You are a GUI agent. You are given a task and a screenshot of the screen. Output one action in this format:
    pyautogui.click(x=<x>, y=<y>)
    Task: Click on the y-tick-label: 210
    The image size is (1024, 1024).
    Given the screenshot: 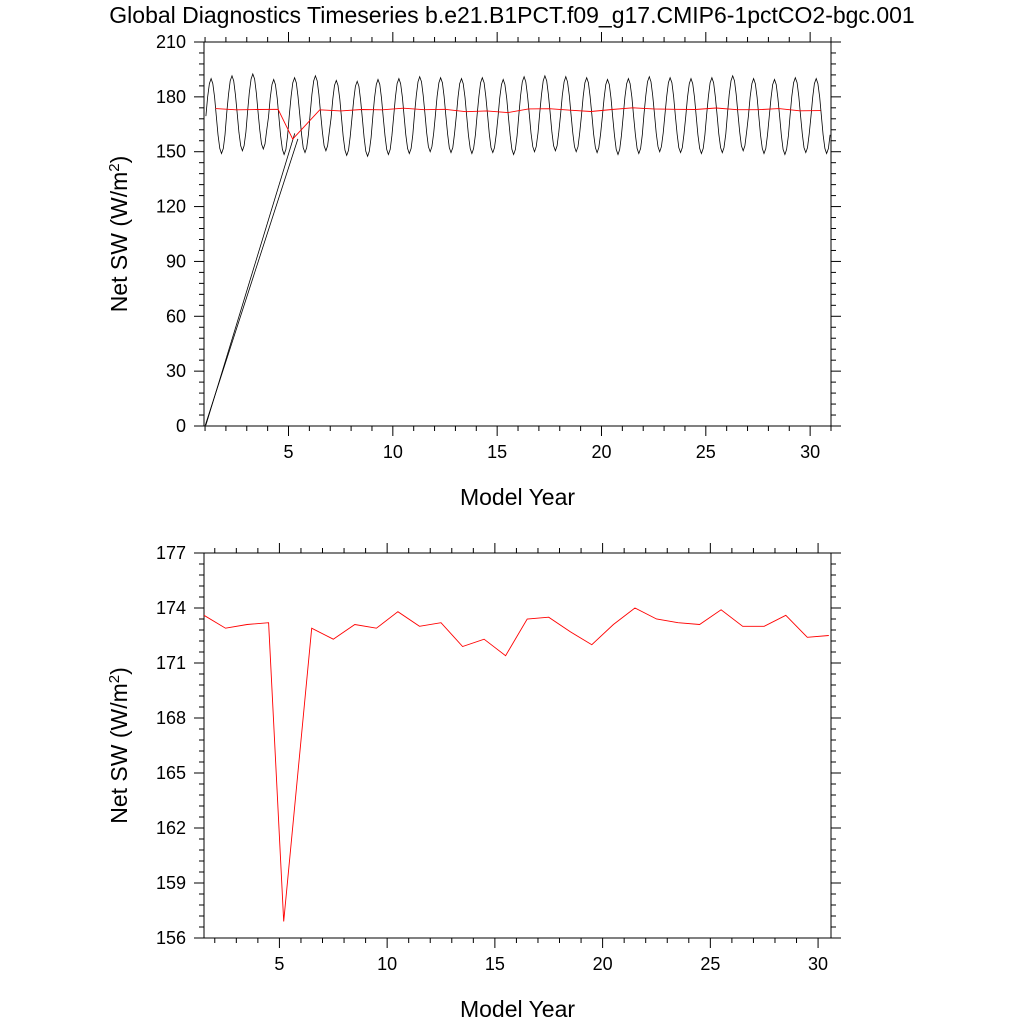 What is the action you would take?
    pyautogui.click(x=171, y=42)
    